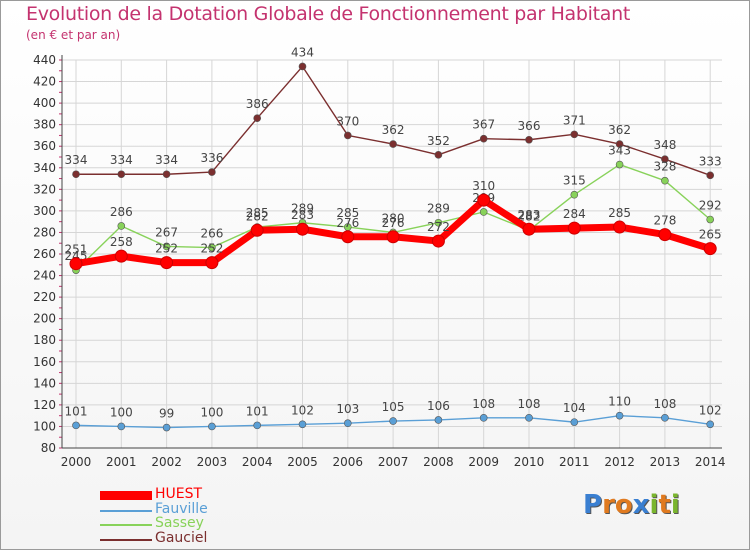  I want to click on data-label-huest: 278, so click(664, 221).